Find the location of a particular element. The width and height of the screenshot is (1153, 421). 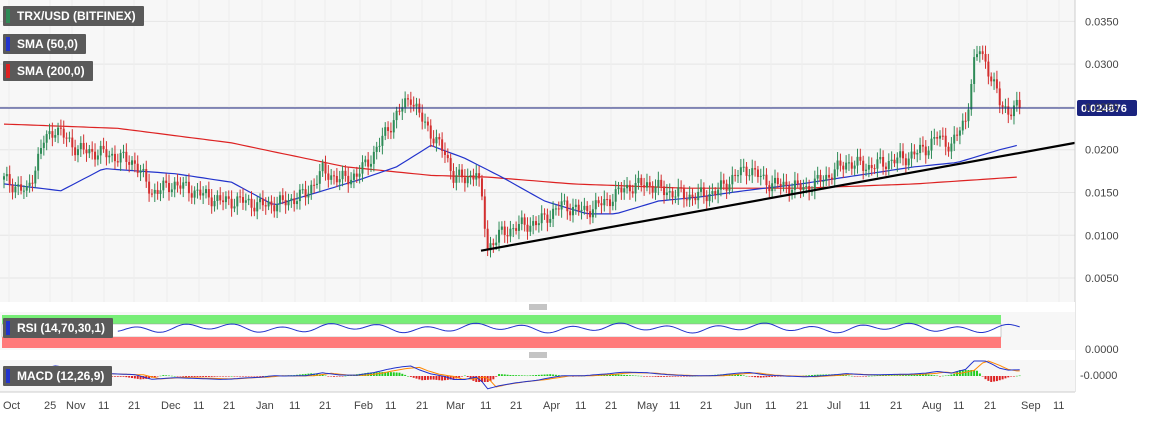

symbol-legend: TRX/USD (BITFINEX) is located at coordinates (73, 16).